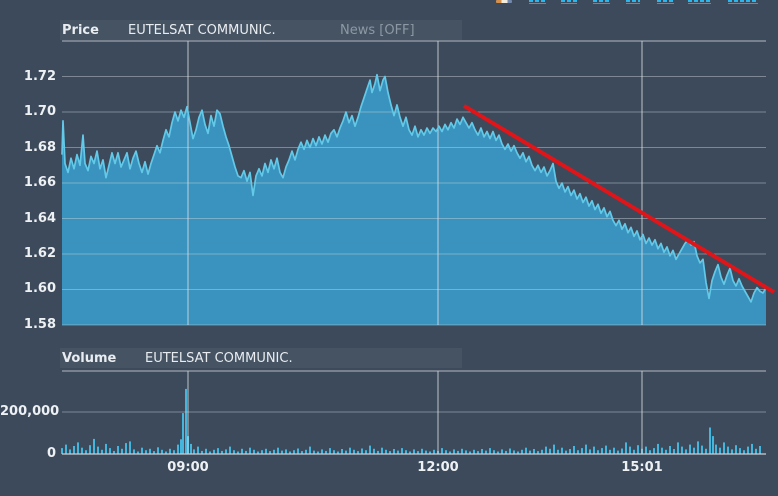  I want to click on price-axis-label: 1.70, so click(39, 111).